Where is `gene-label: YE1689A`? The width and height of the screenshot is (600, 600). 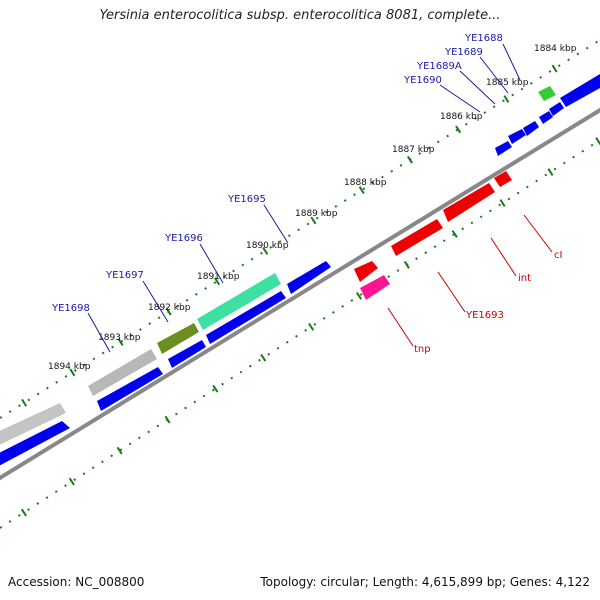
gene-label: YE1689A is located at coordinates (439, 66).